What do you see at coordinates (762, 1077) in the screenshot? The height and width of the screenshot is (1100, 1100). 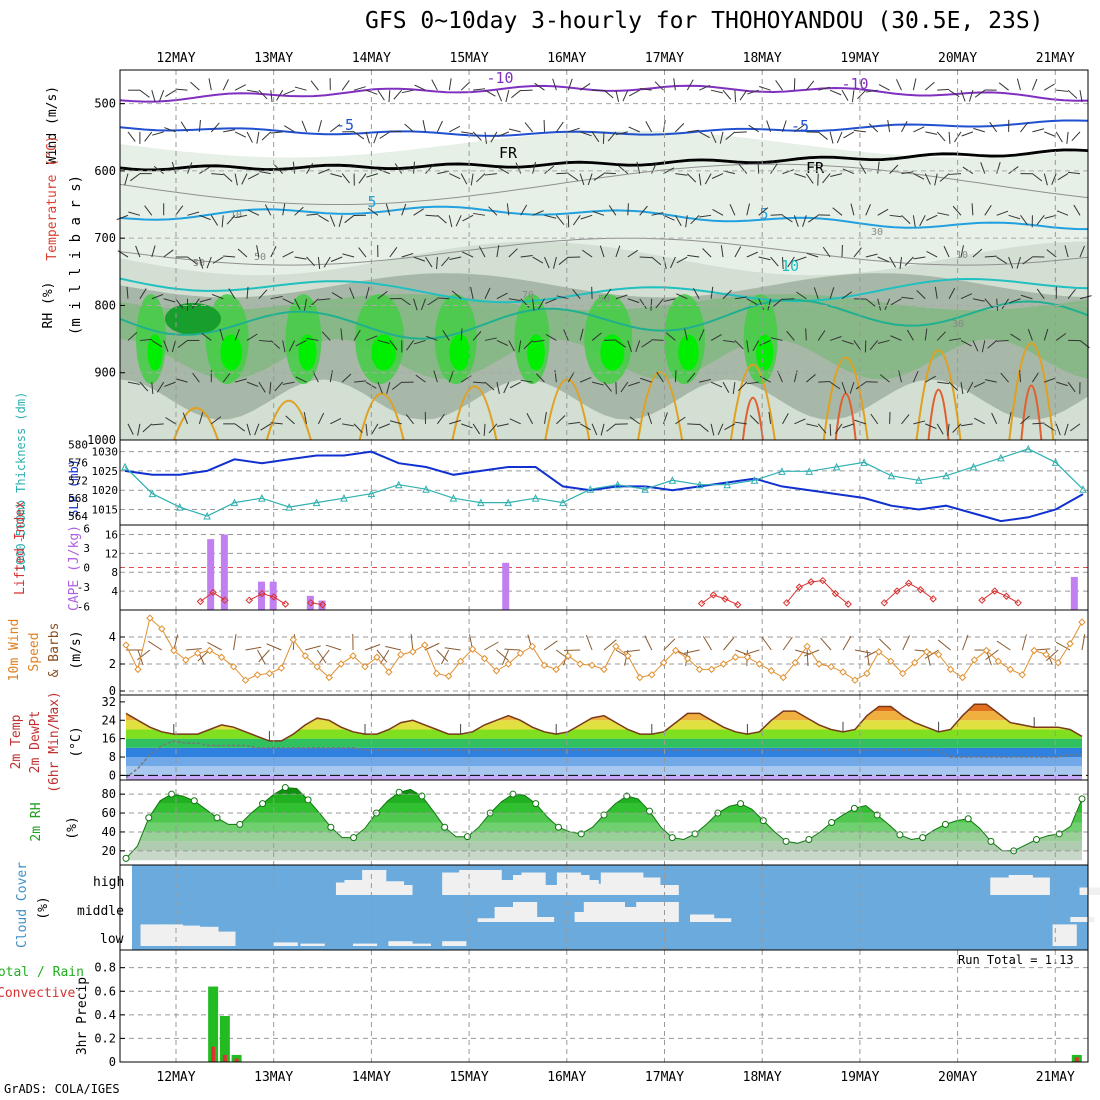 I see `bottom-day-label: 18MAY` at bounding box center [762, 1077].